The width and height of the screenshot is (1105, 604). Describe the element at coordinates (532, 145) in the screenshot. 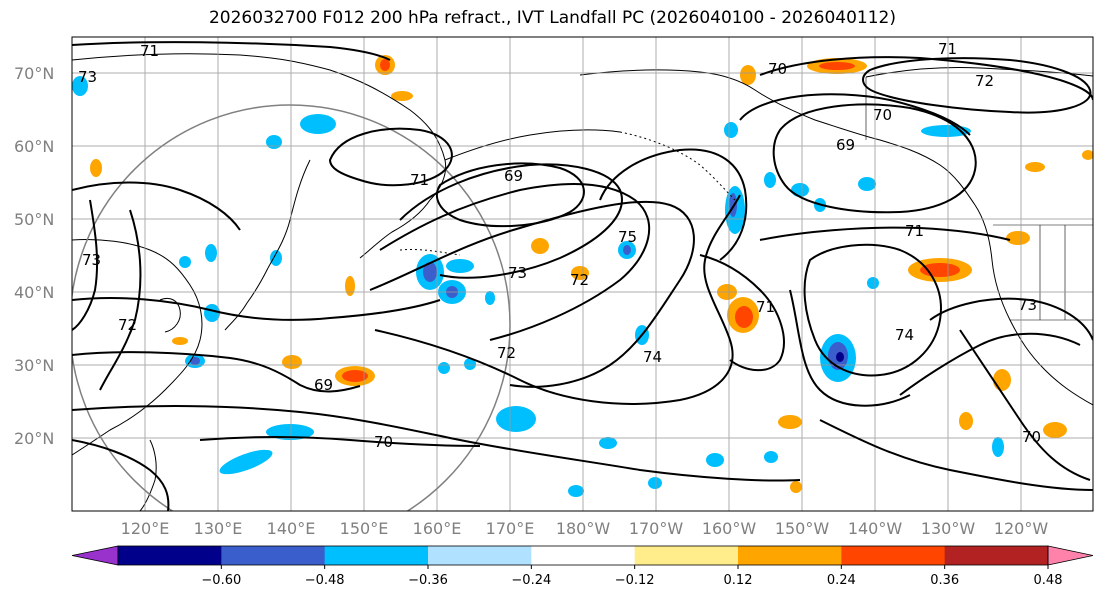

I see `coastline-aleutian-west` at that location.